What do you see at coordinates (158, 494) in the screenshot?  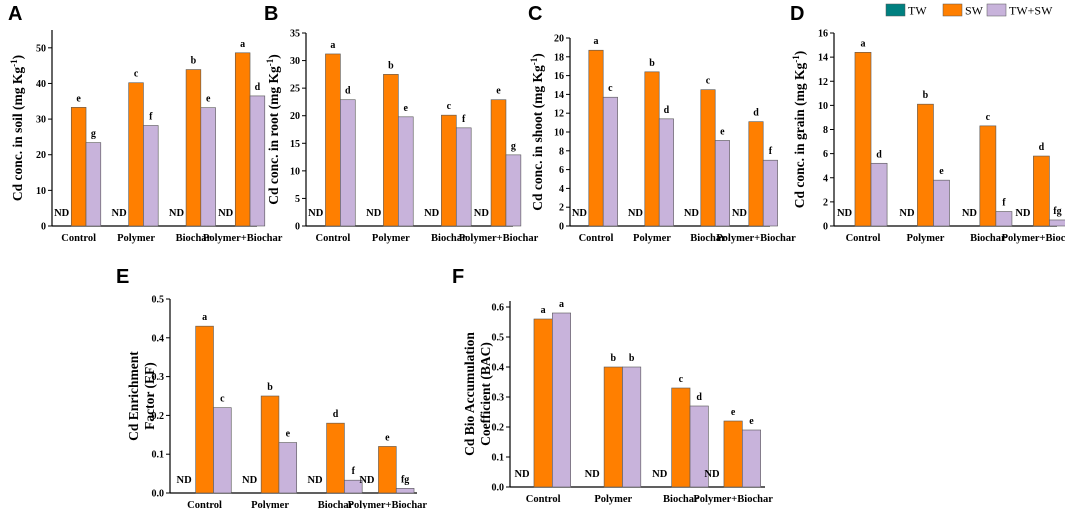 I see `y-tick-label: 0.0` at bounding box center [158, 494].